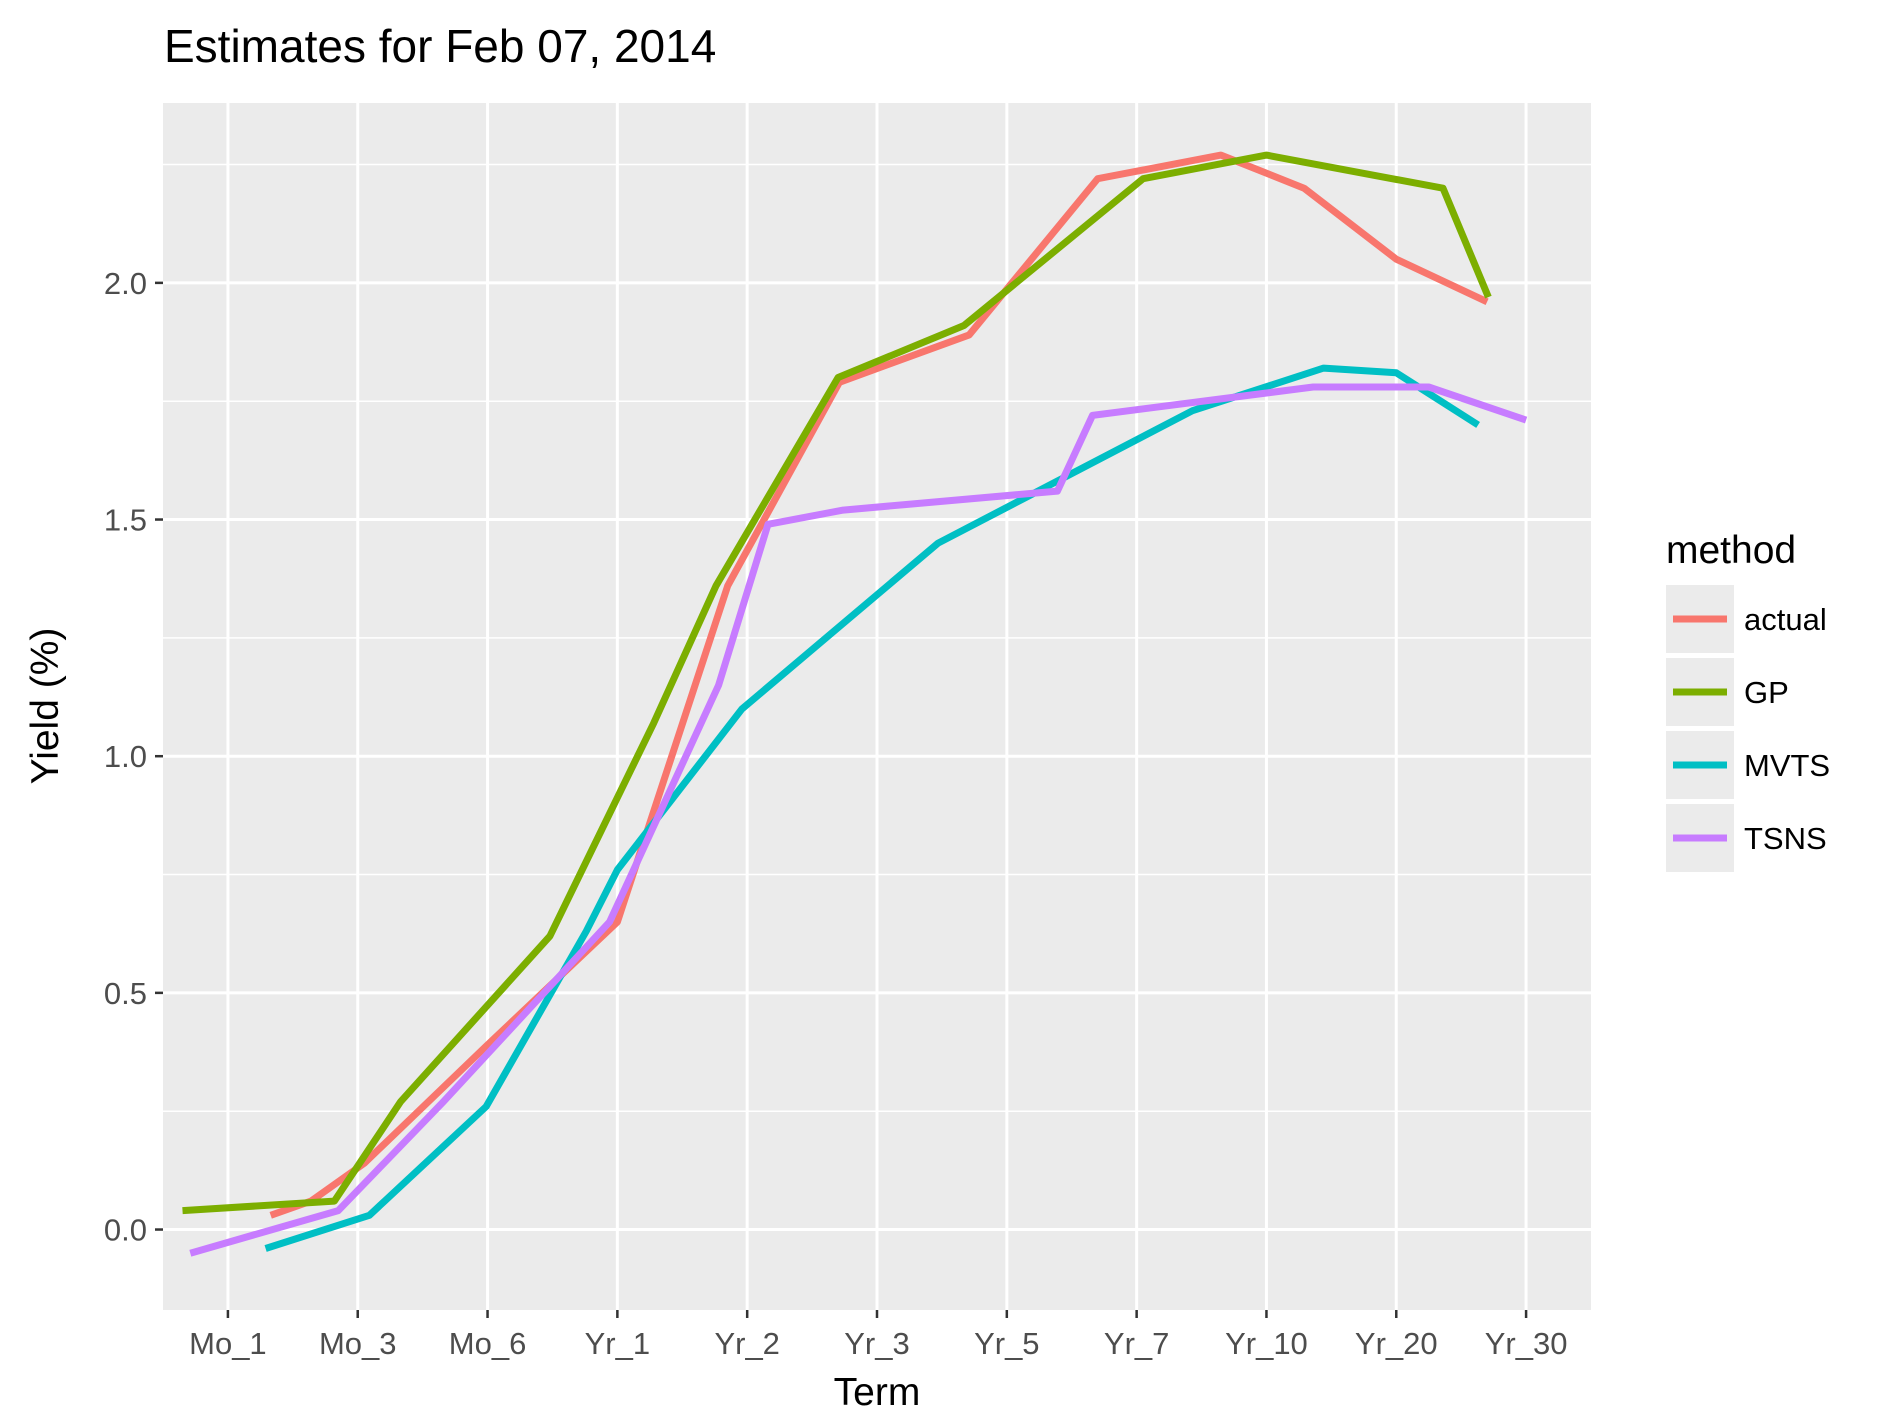 The height and width of the screenshot is (1425, 1884). I want to click on y-tick-label: 0.5, so click(125, 993).